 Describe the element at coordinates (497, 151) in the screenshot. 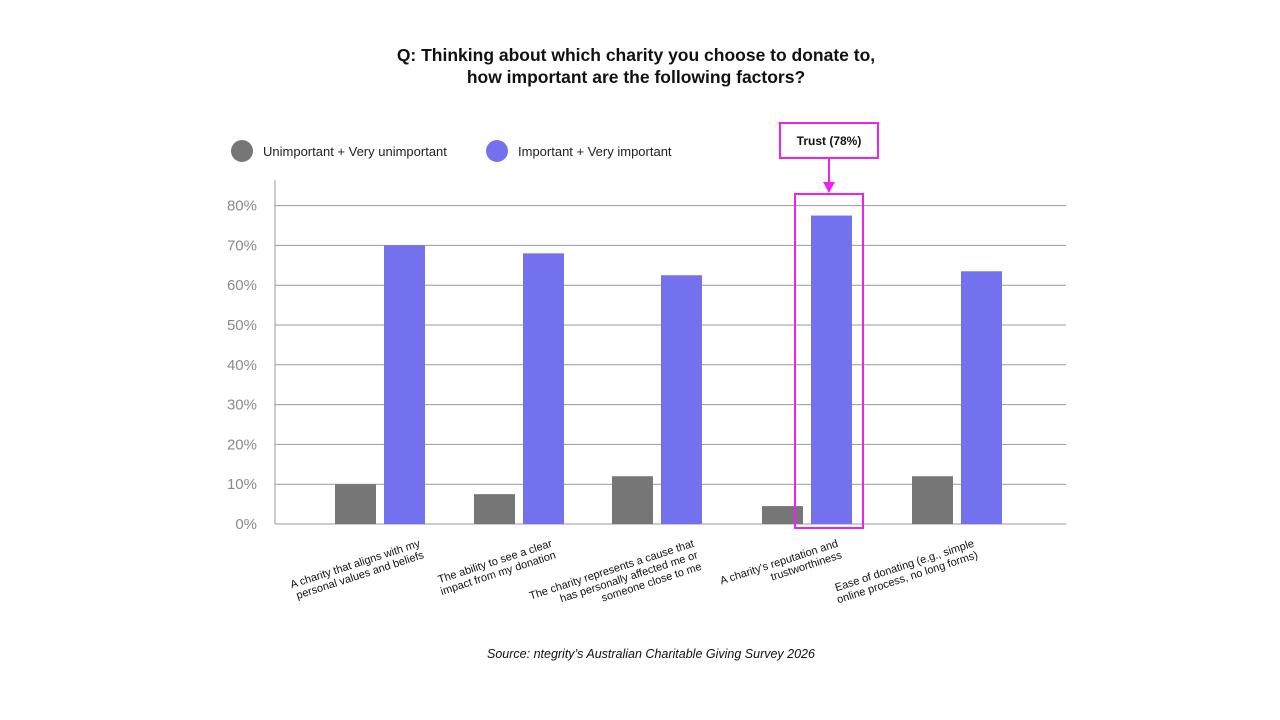

I see `legend-swatch-important` at that location.